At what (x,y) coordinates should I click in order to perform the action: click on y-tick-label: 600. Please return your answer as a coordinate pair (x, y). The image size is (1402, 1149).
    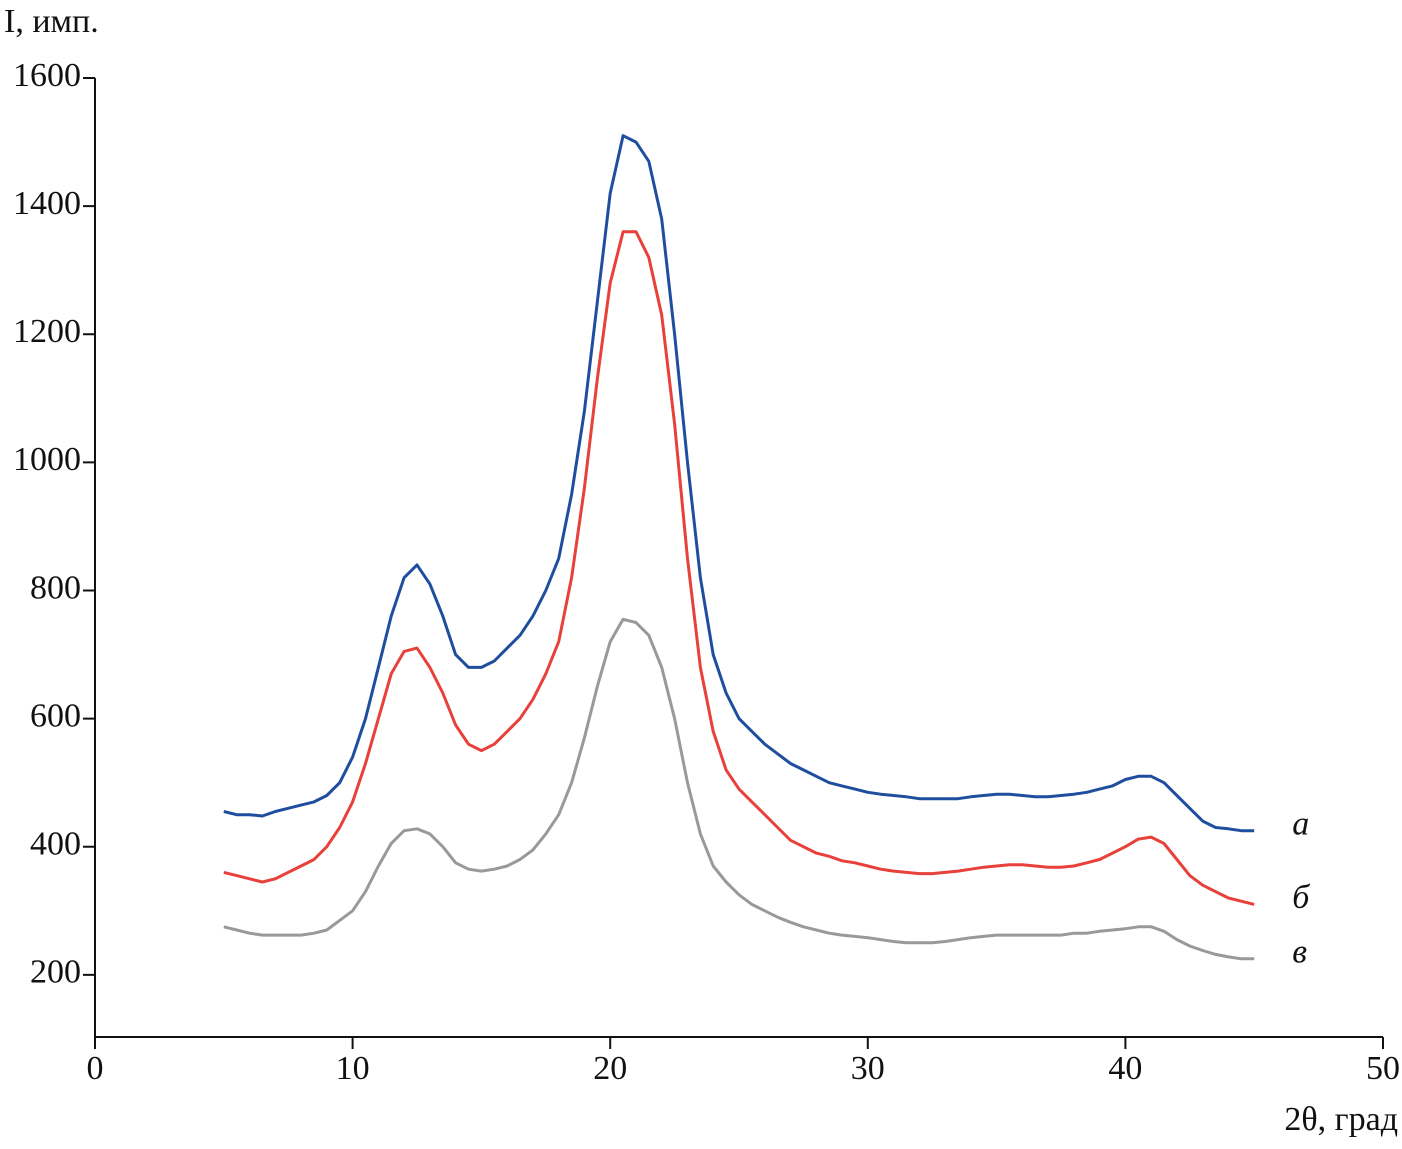
    Looking at the image, I should click on (55, 715).